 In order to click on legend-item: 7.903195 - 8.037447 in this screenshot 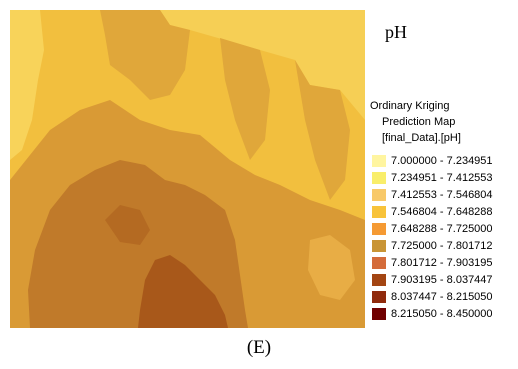, I will do `click(432, 279)`.